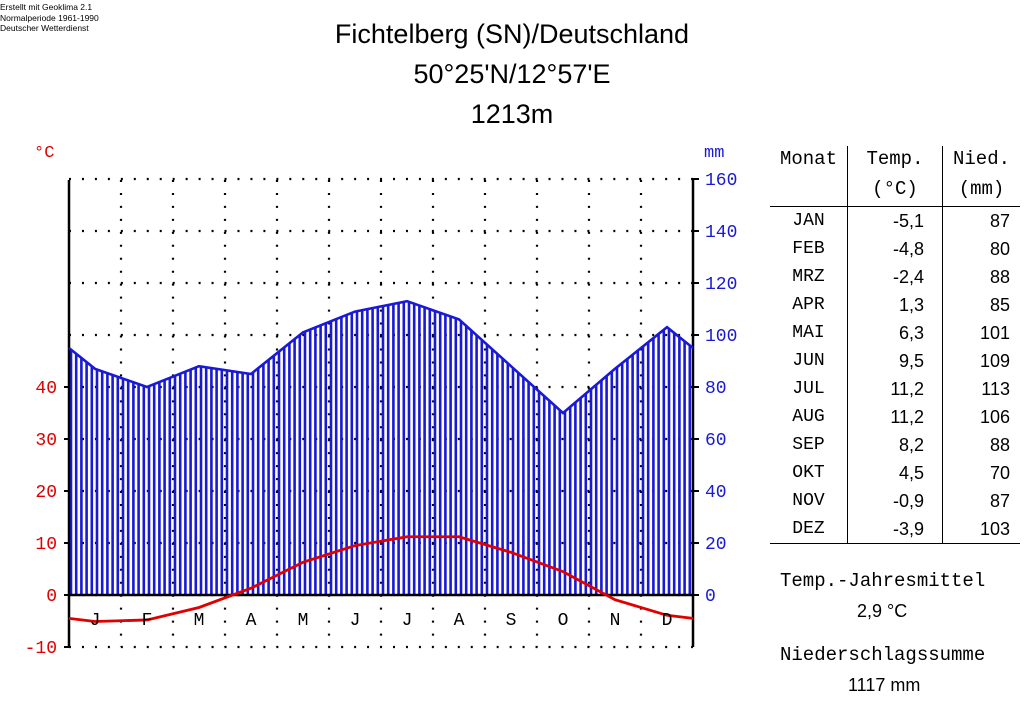 The width and height of the screenshot is (1024, 710). Describe the element at coordinates (981, 473) in the screenshot. I see `prec-cell: 70` at that location.